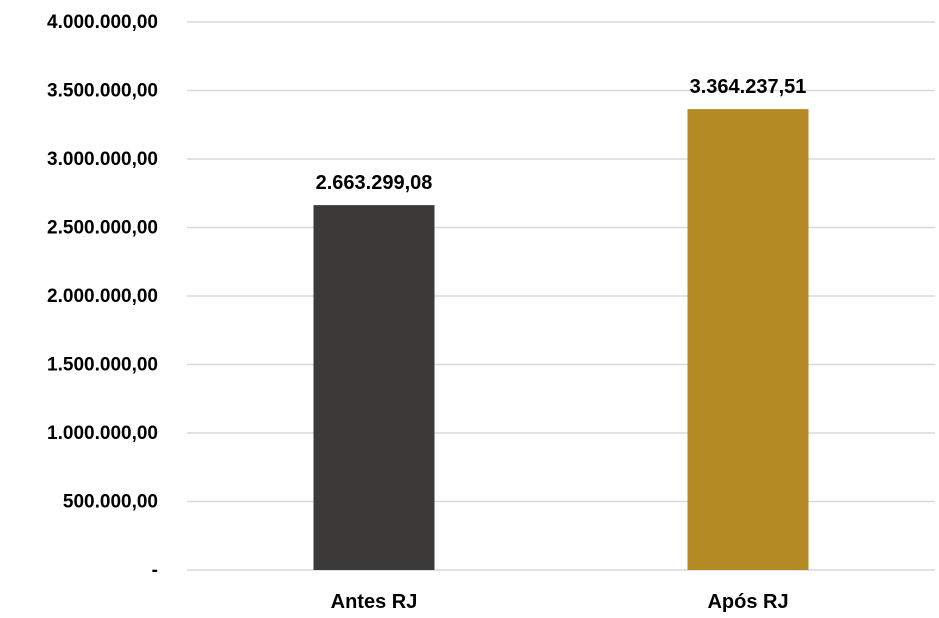 The width and height of the screenshot is (939, 618). I want to click on bar-antes-rj, so click(374, 387).